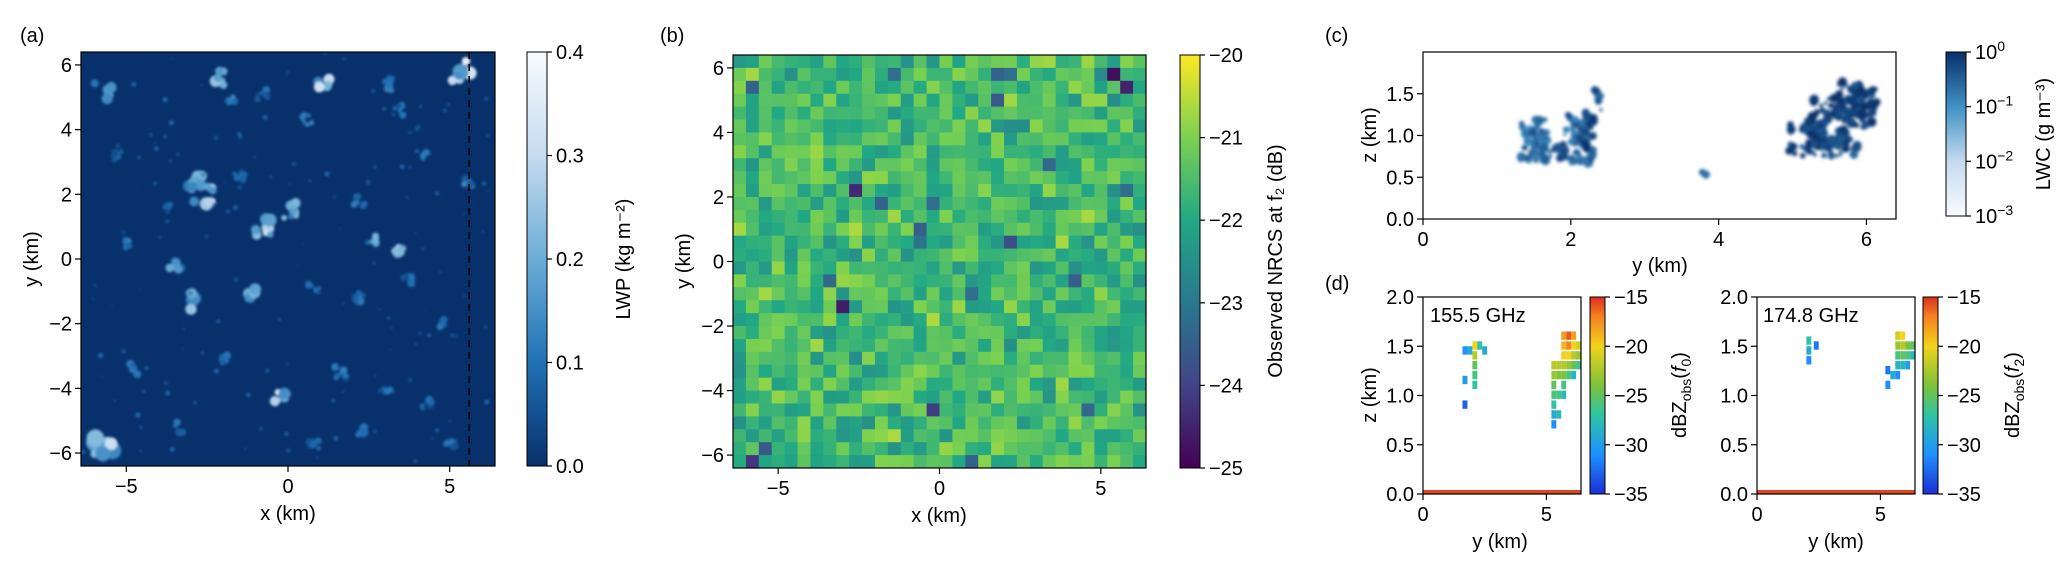 The height and width of the screenshot is (564, 2067). What do you see at coordinates (1221, 262) in the screenshot?
I see `panel-b-colorbar-ticks: −20−21−22−23−24−25` at bounding box center [1221, 262].